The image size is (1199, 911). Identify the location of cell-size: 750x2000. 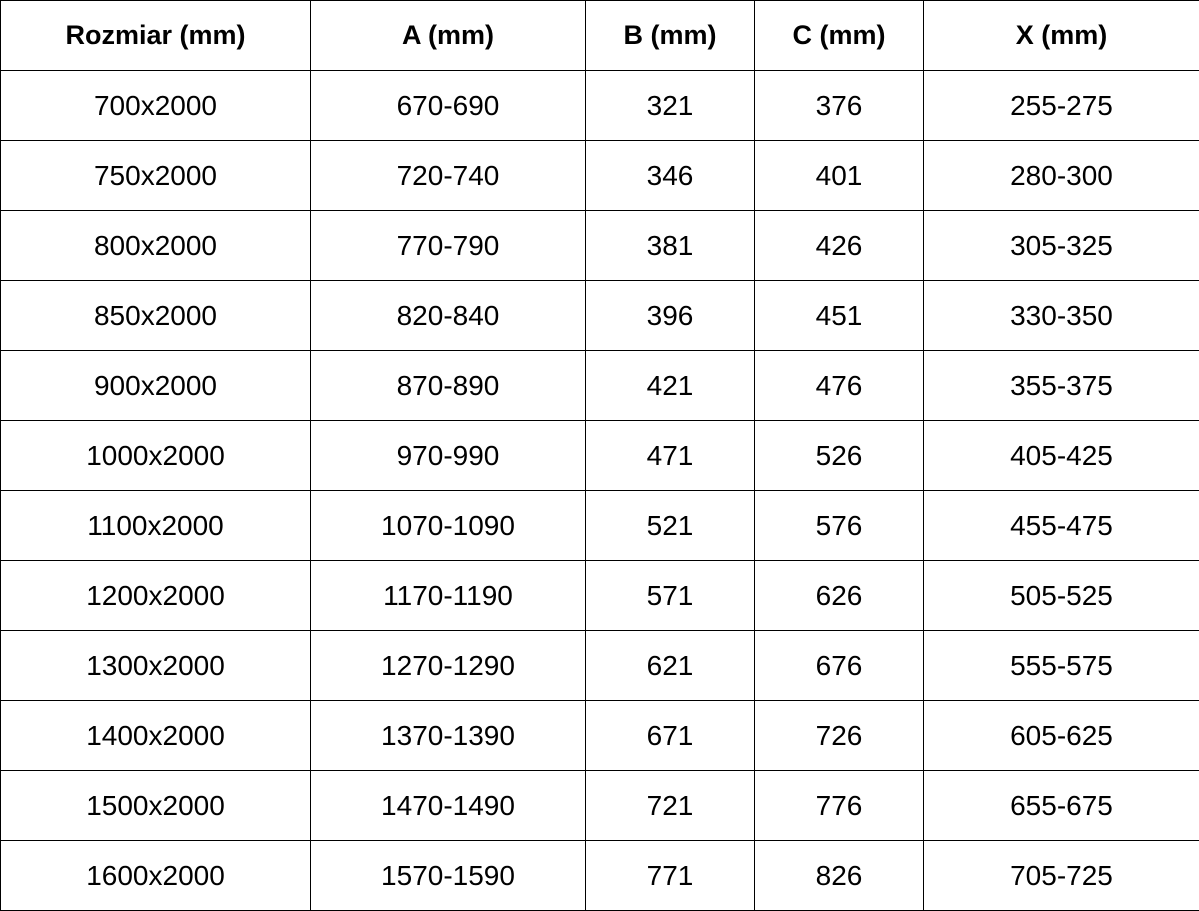
(155, 175).